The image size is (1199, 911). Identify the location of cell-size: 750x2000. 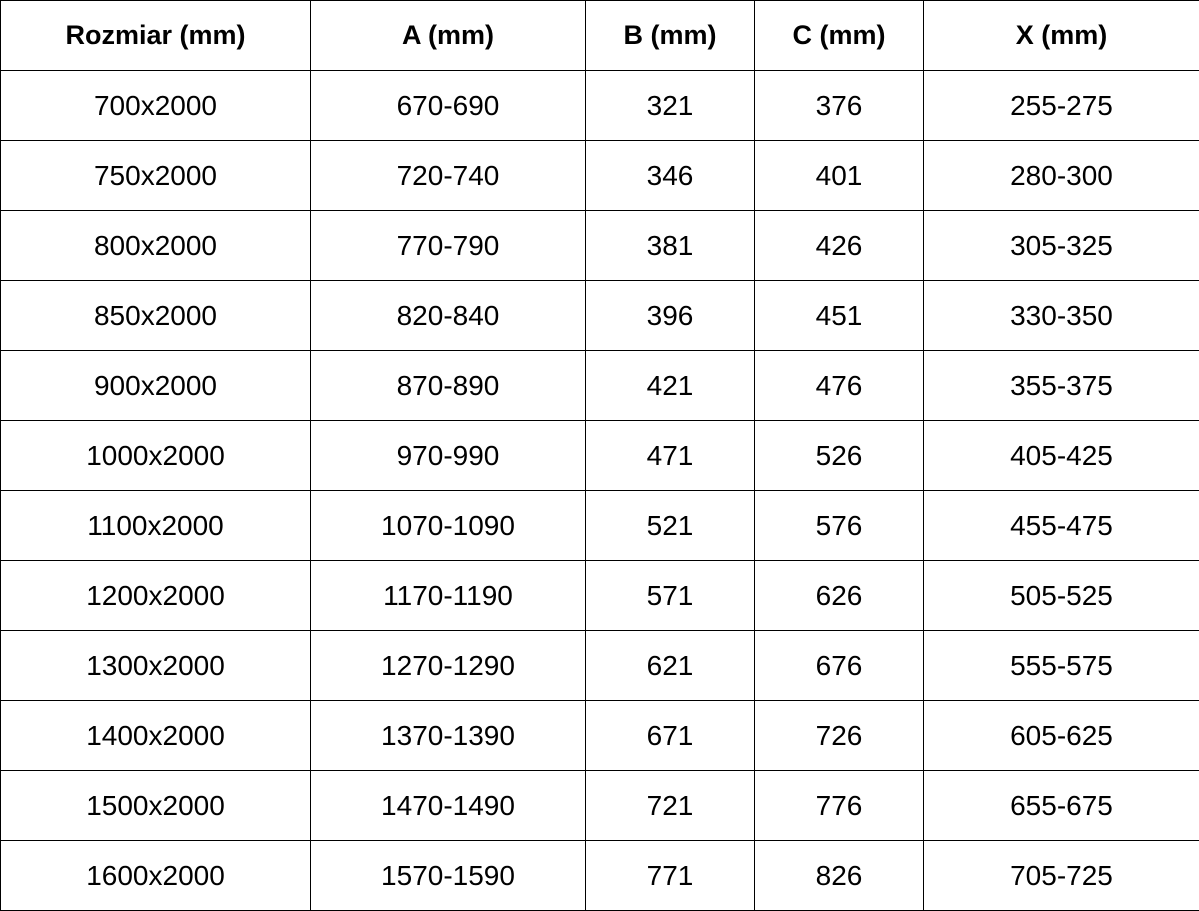
(155, 175).